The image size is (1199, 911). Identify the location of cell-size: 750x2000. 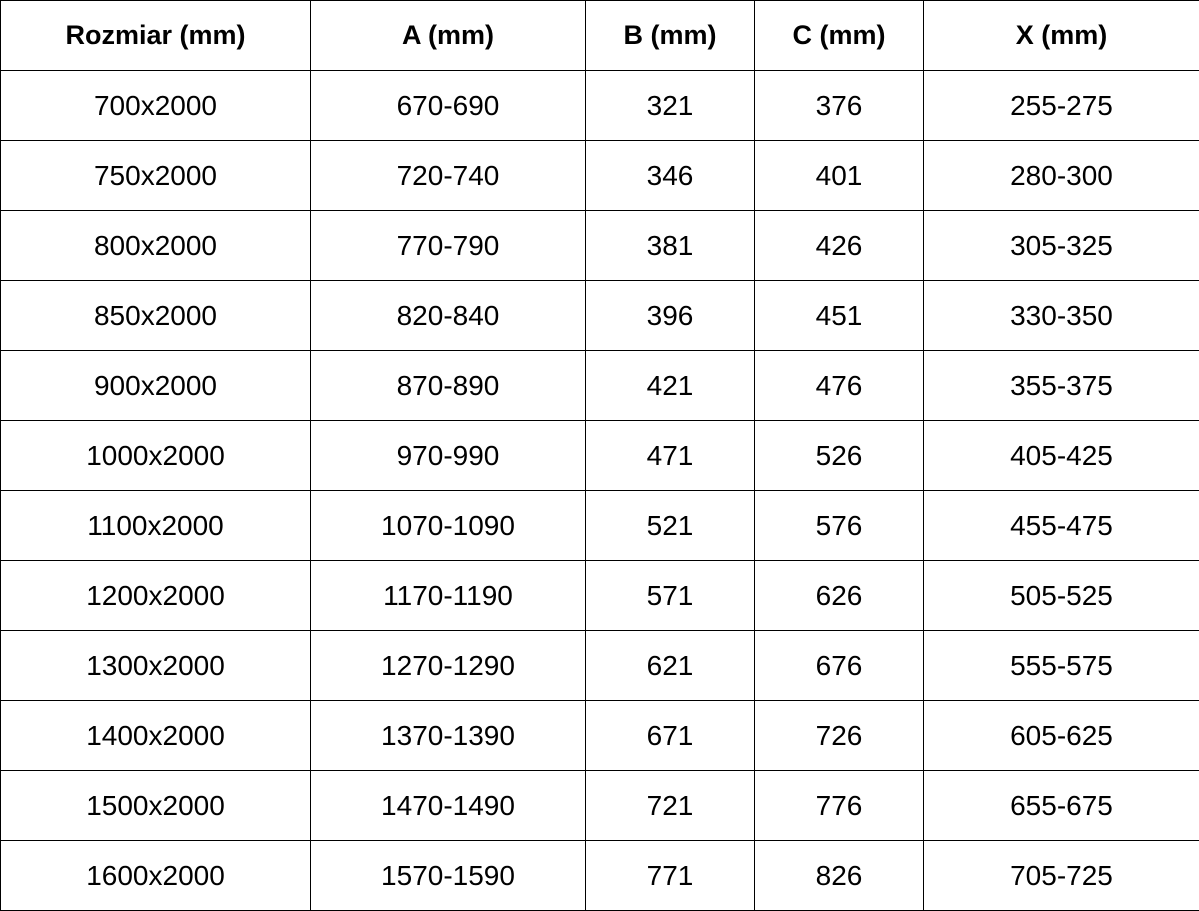
(155, 175).